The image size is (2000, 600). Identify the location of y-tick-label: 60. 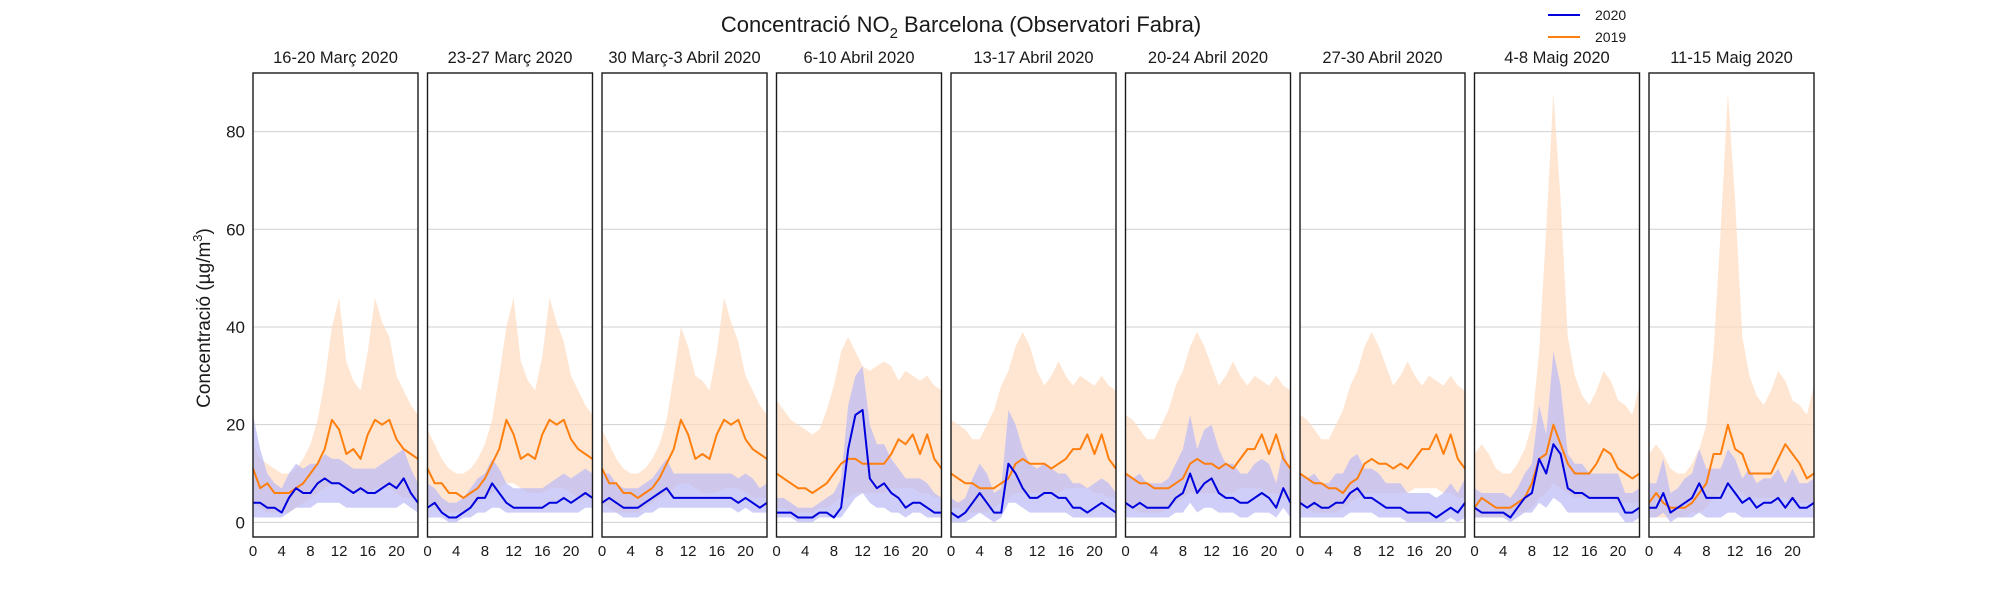
(235, 229).